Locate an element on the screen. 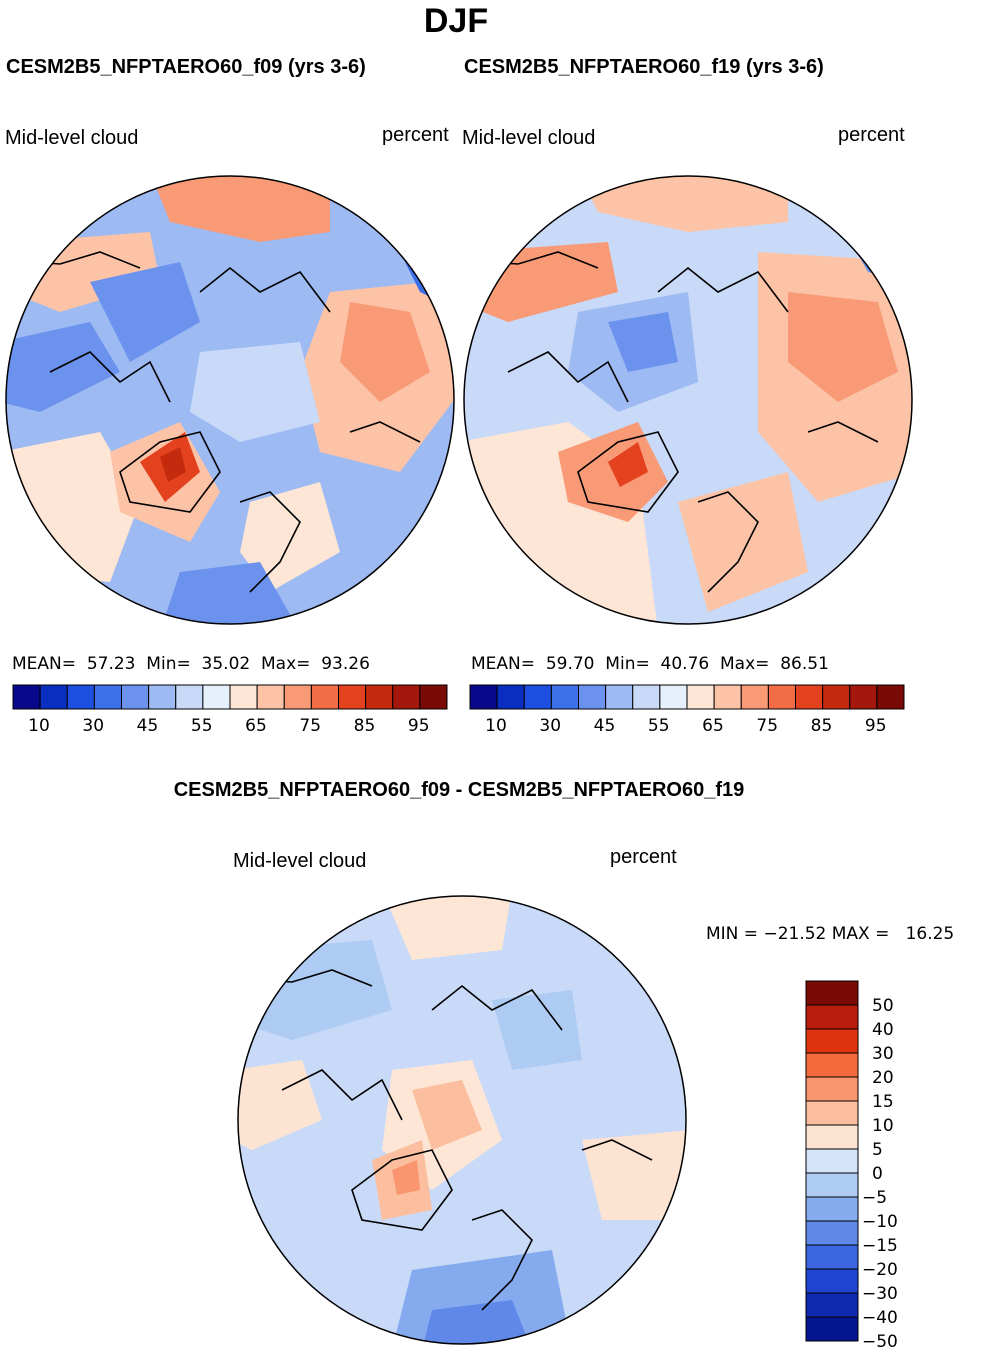 The image size is (1002, 1352). coastline is located at coordinates (225, 422).